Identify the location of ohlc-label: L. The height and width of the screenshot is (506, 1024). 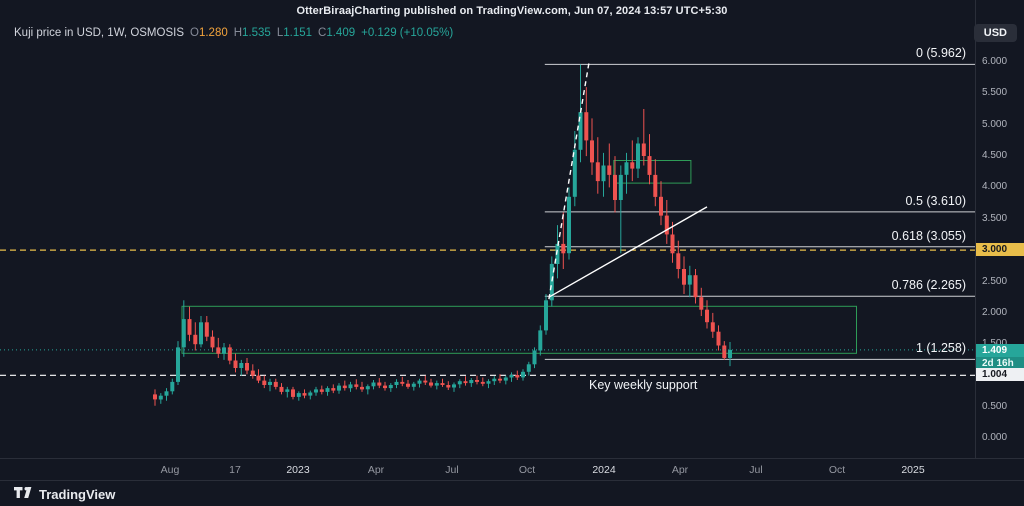
(280, 33).